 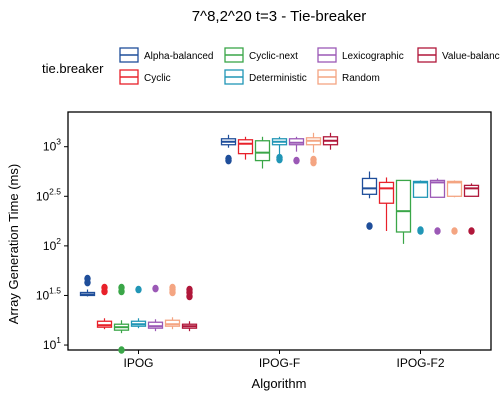 I want to click on legend-item: Alpha-balanced, so click(x=166, y=55).